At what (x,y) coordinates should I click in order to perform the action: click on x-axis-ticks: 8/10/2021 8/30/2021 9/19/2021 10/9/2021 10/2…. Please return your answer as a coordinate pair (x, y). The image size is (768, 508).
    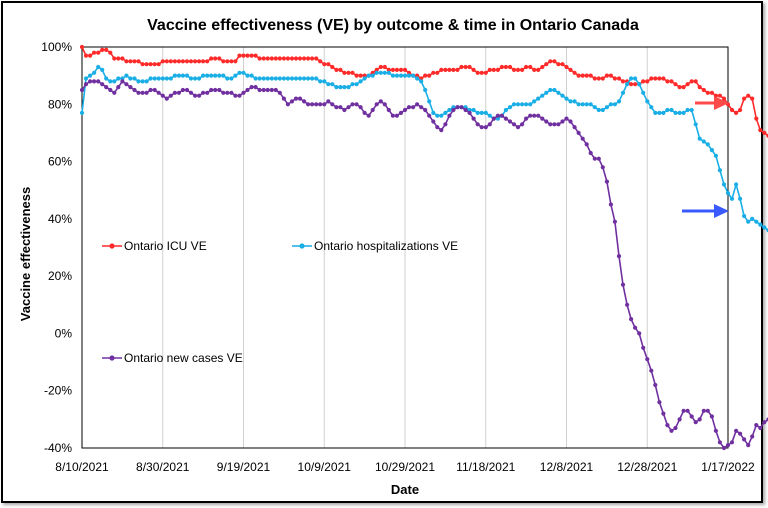
    Looking at the image, I should click on (405, 467).